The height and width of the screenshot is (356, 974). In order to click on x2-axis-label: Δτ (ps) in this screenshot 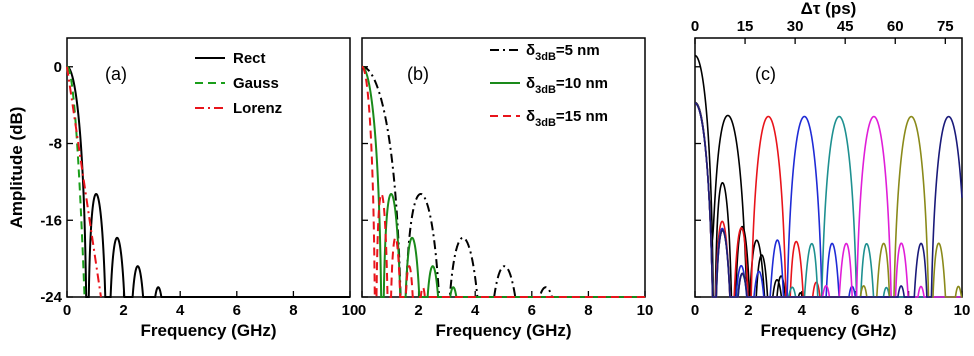, I will do `click(829, 9)`.